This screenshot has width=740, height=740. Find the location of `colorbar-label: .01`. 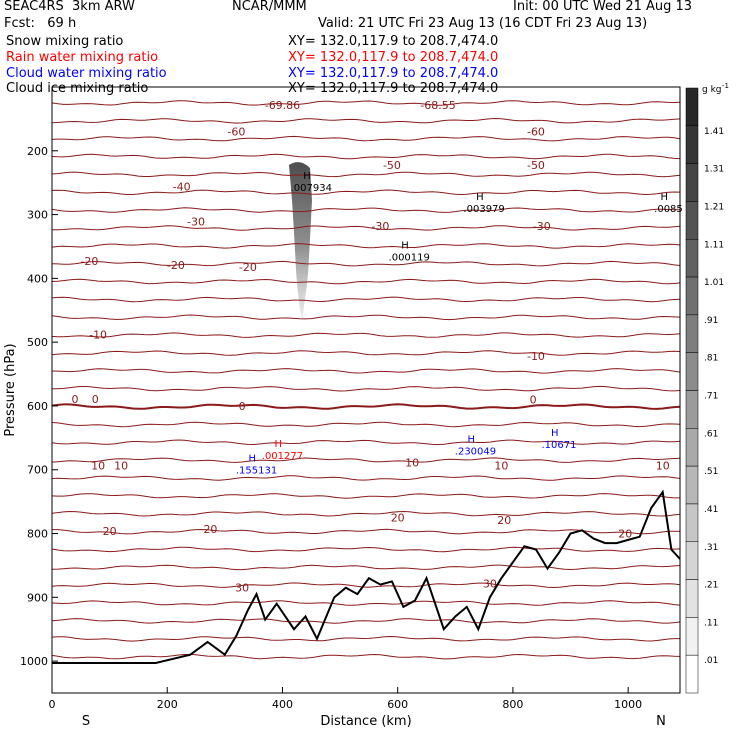

colorbar-label: .01 is located at coordinates (711, 661).